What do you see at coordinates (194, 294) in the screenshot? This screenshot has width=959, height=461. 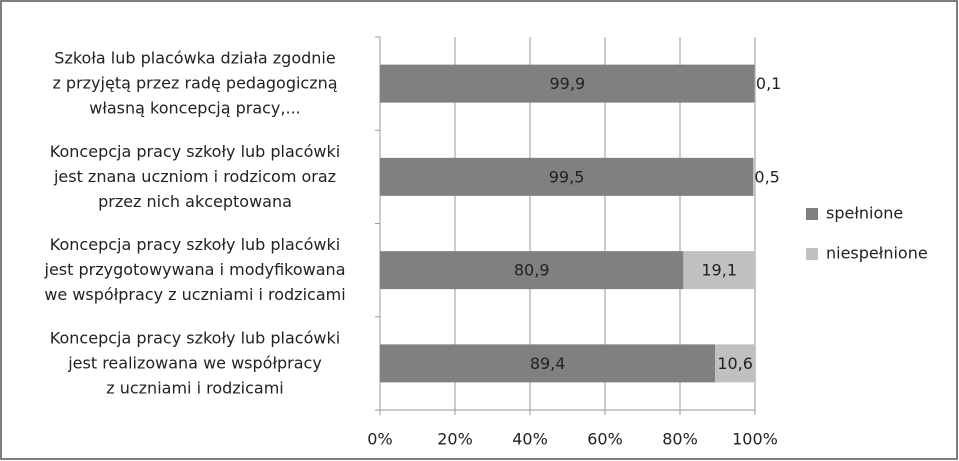 I see `category-line: we współpracy z uczniami i rodzicami` at bounding box center [194, 294].